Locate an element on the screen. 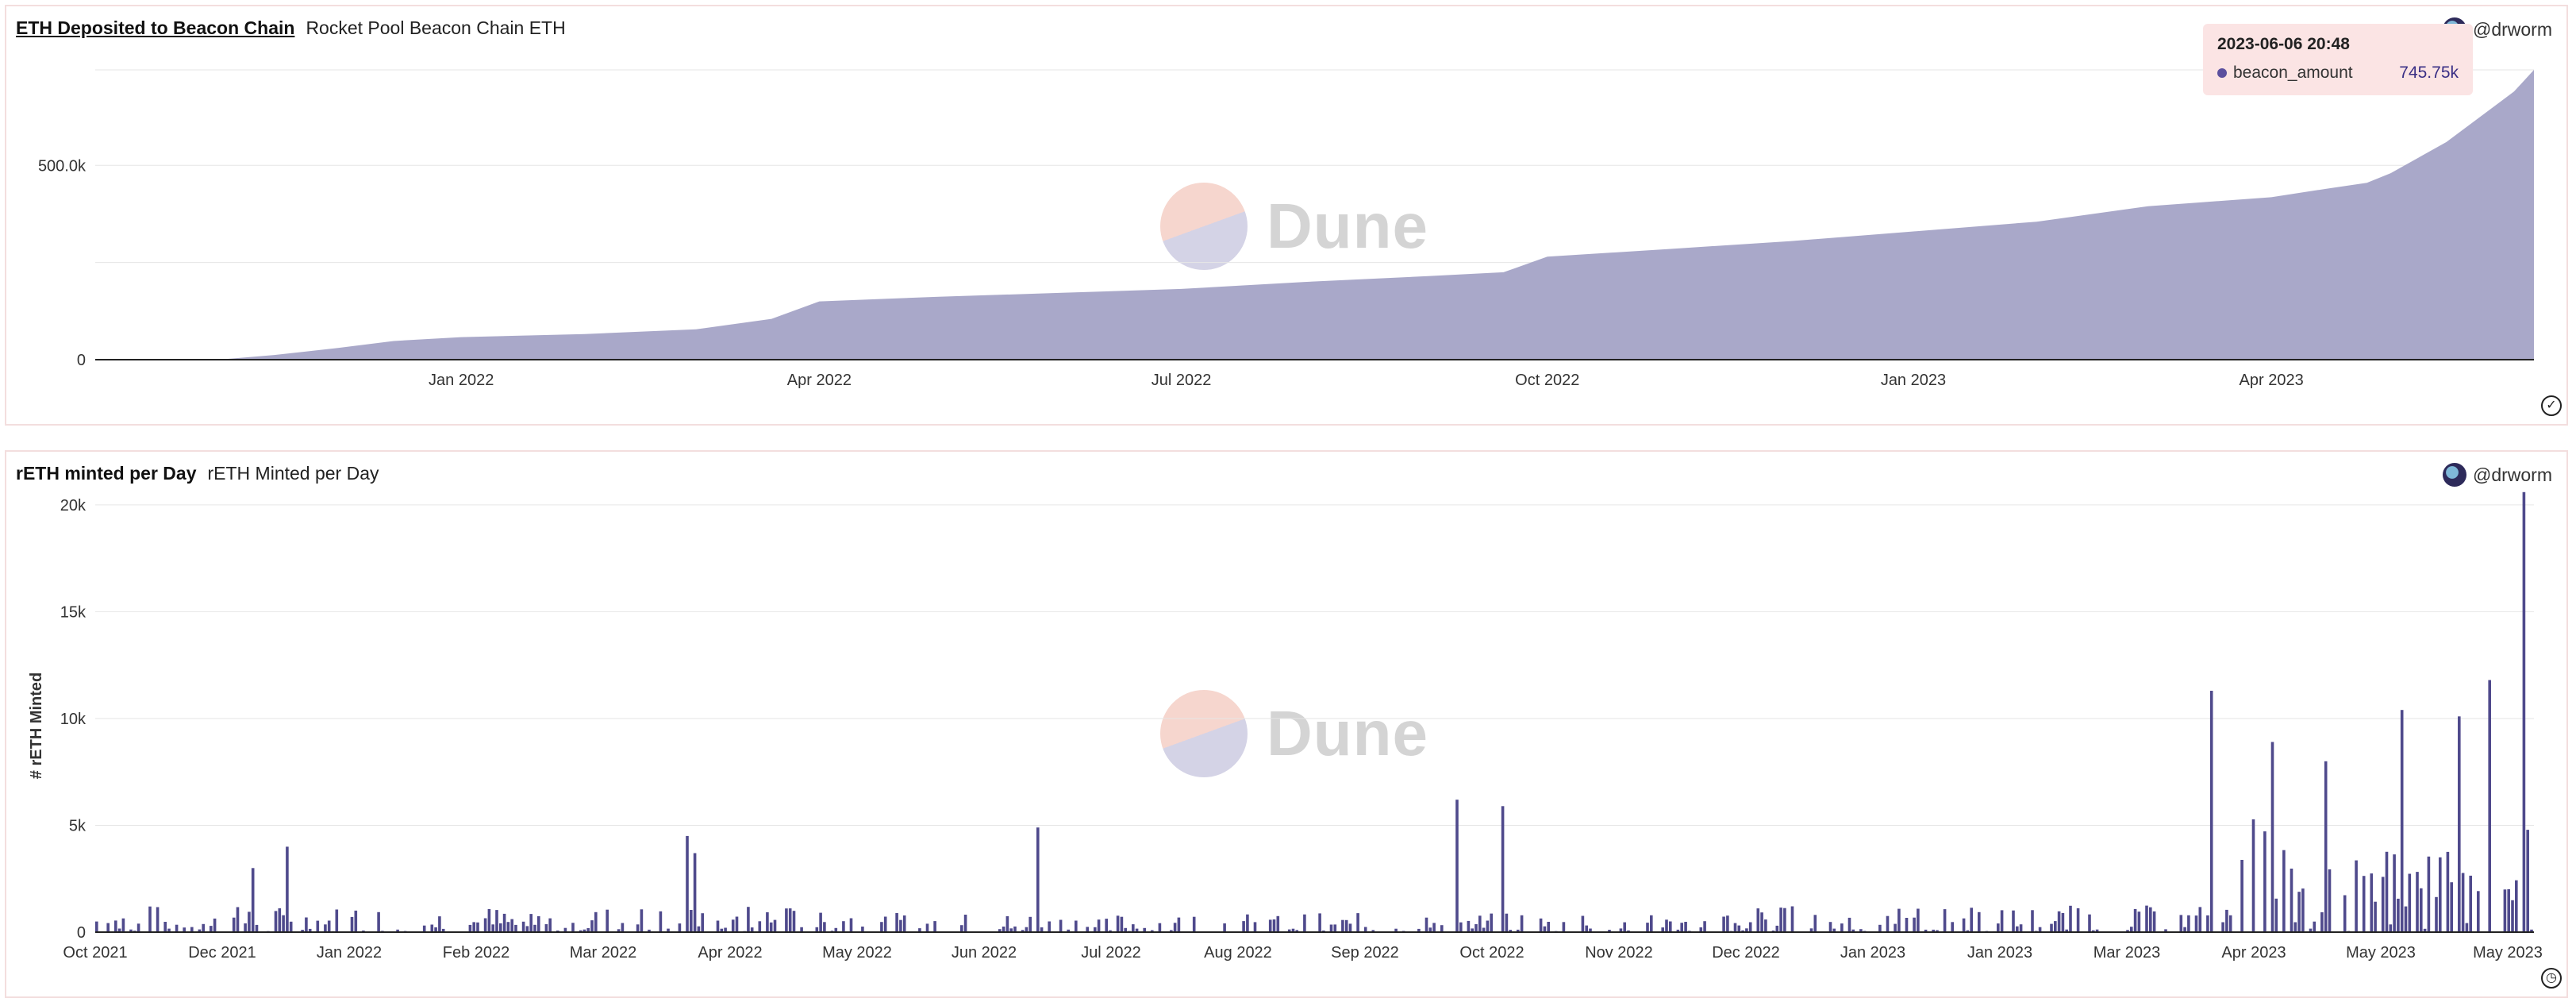 The width and height of the screenshot is (2576, 1002). avatar is located at coordinates (2454, 475).